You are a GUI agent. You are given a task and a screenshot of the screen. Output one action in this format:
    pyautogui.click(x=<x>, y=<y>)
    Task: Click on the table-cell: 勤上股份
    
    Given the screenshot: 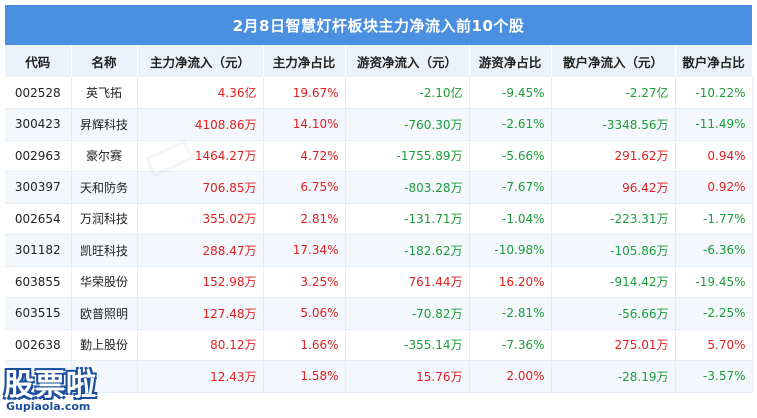 What is the action you would take?
    pyautogui.click(x=104, y=345)
    